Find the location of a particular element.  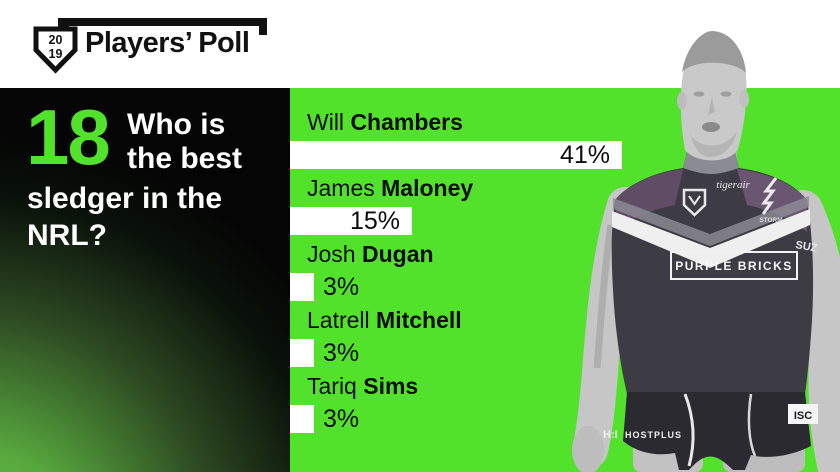

banner-connector is located at coordinates (63, 24).